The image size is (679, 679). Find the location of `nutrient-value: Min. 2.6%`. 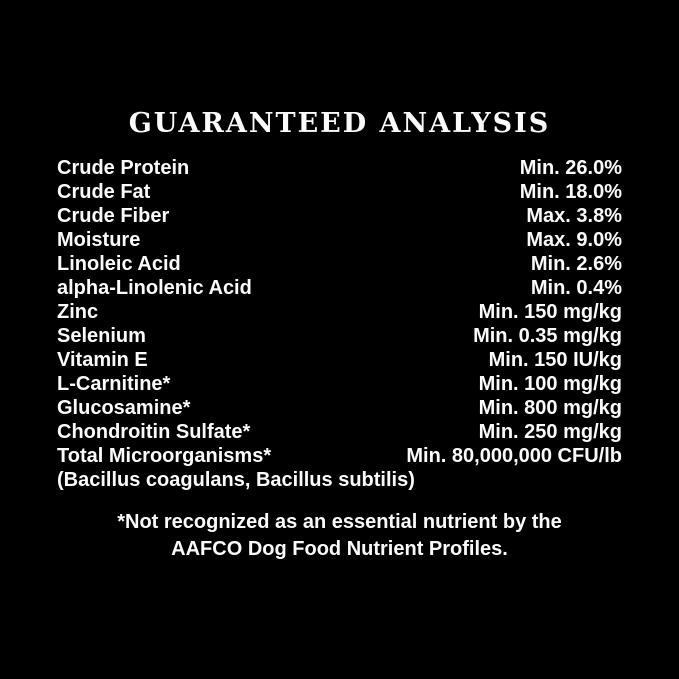

nutrient-value: Min. 2.6% is located at coordinates (576, 264).